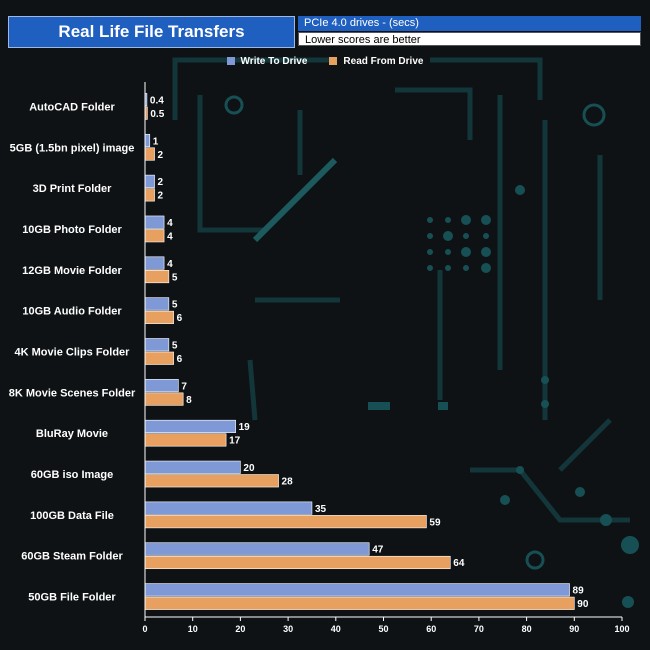 The height and width of the screenshot is (650, 650). I want to click on chart-subtitle-units: PCIe 4.0 drives - (secs), so click(469, 23).